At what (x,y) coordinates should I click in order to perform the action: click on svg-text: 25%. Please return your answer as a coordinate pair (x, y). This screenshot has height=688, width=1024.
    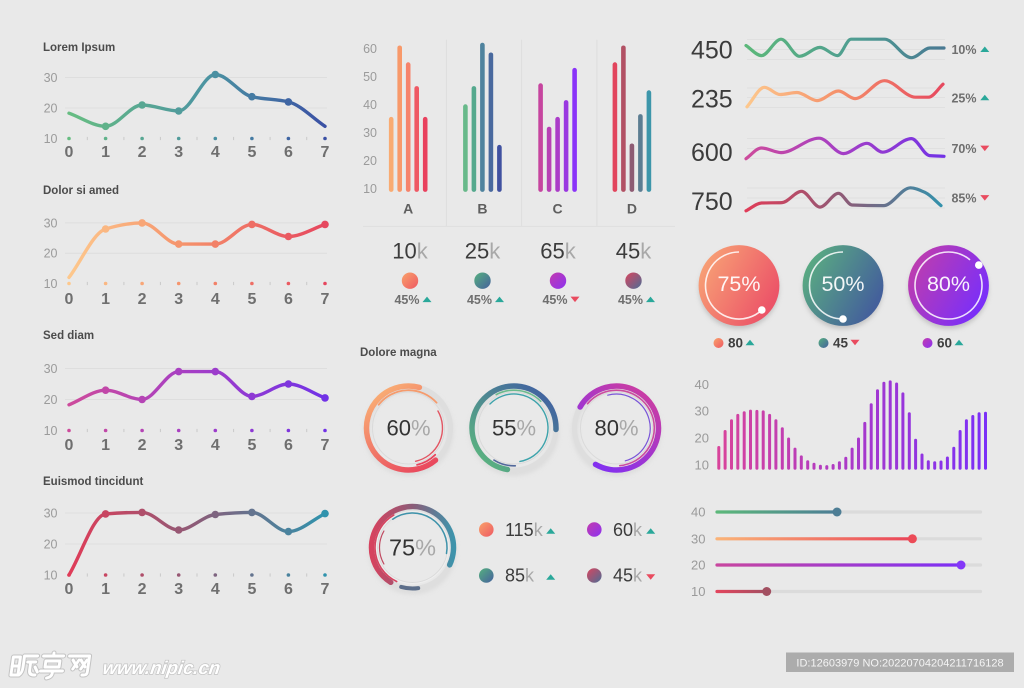
    Looking at the image, I should click on (963, 98).